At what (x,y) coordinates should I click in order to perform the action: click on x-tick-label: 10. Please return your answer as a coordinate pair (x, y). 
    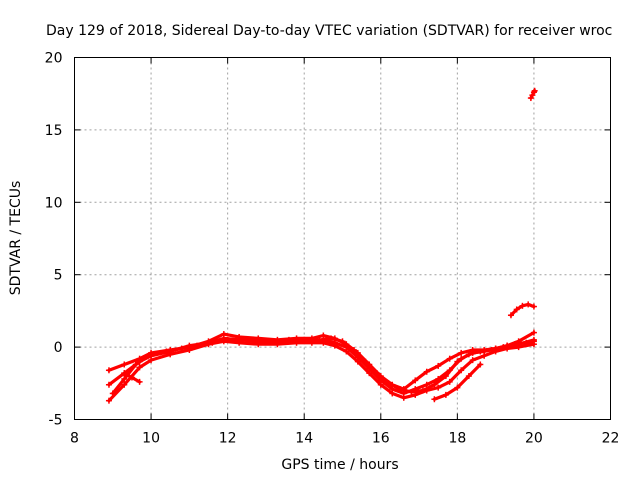
    Looking at the image, I should click on (151, 439).